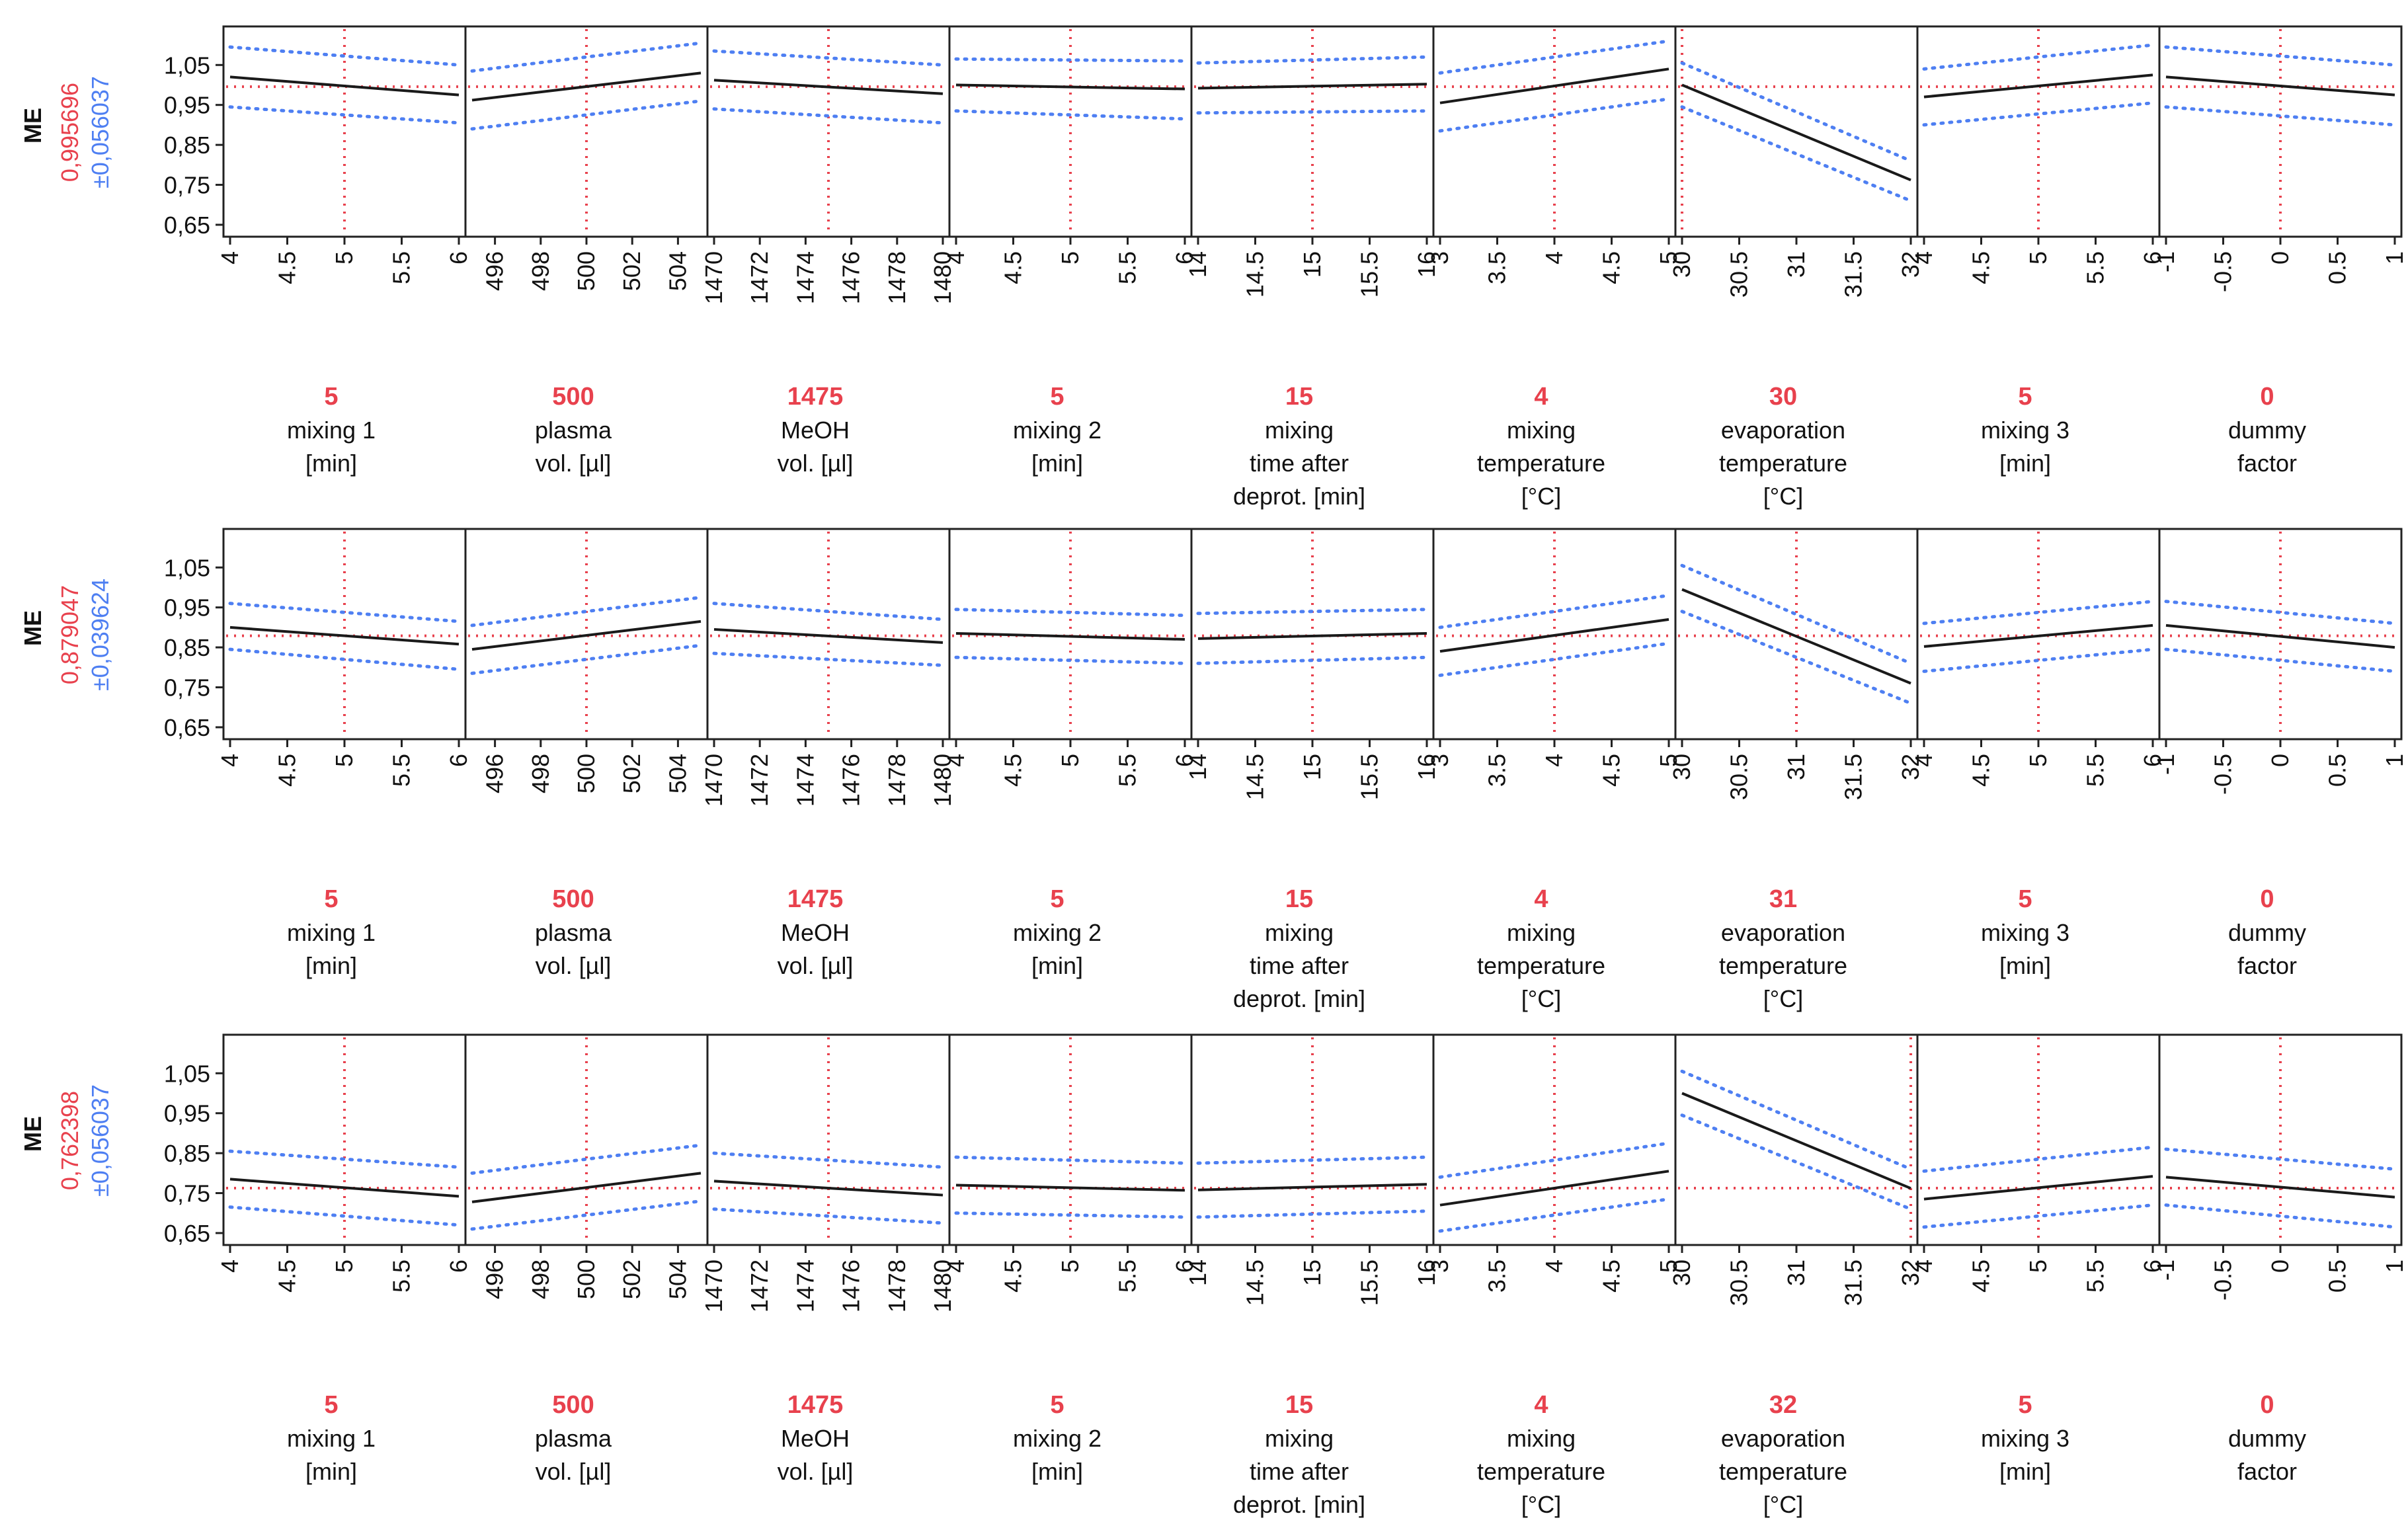 The width and height of the screenshot is (2408, 1524). Describe the element at coordinates (2223, 271) in the screenshot. I see `x-tick-label: -0.5` at that location.